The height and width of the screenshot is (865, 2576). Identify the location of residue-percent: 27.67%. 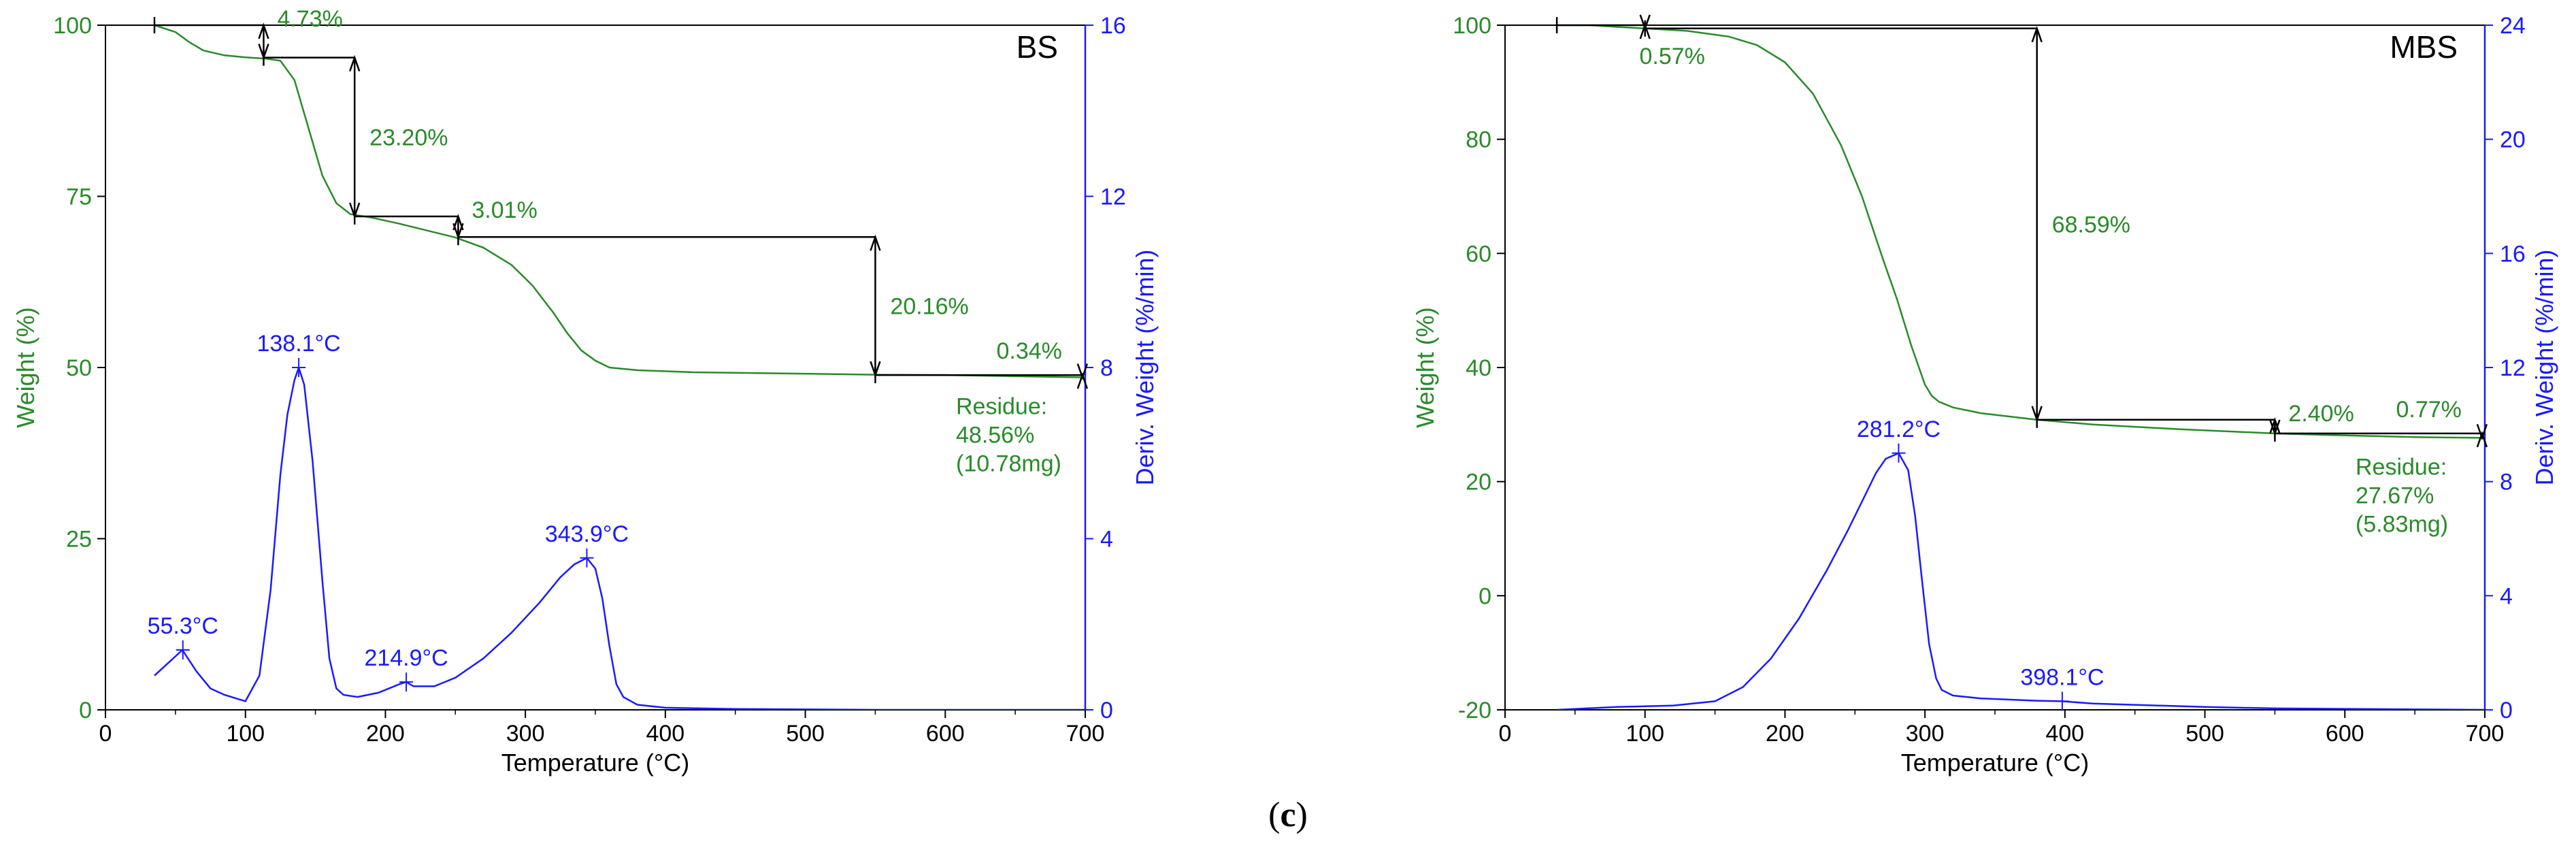
(2395, 496).